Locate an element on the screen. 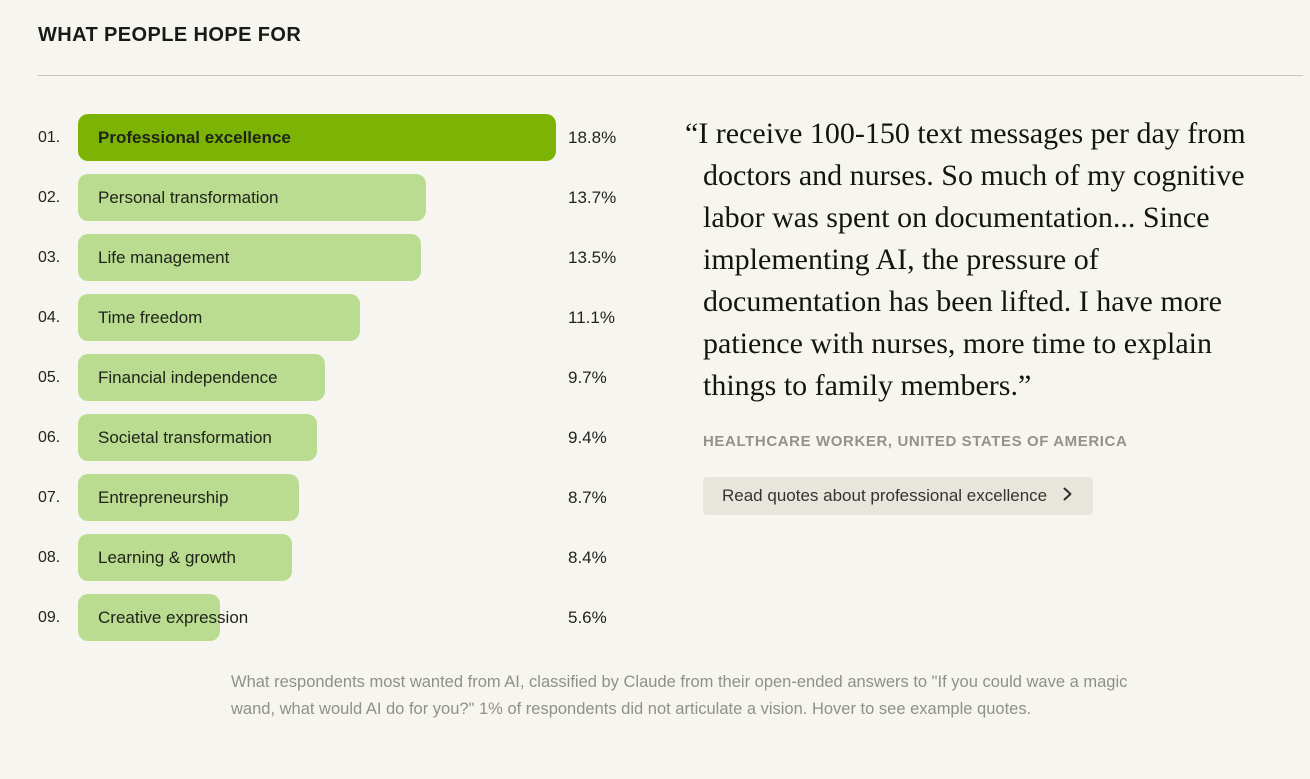  chevron-right-icon is located at coordinates (1067, 496).